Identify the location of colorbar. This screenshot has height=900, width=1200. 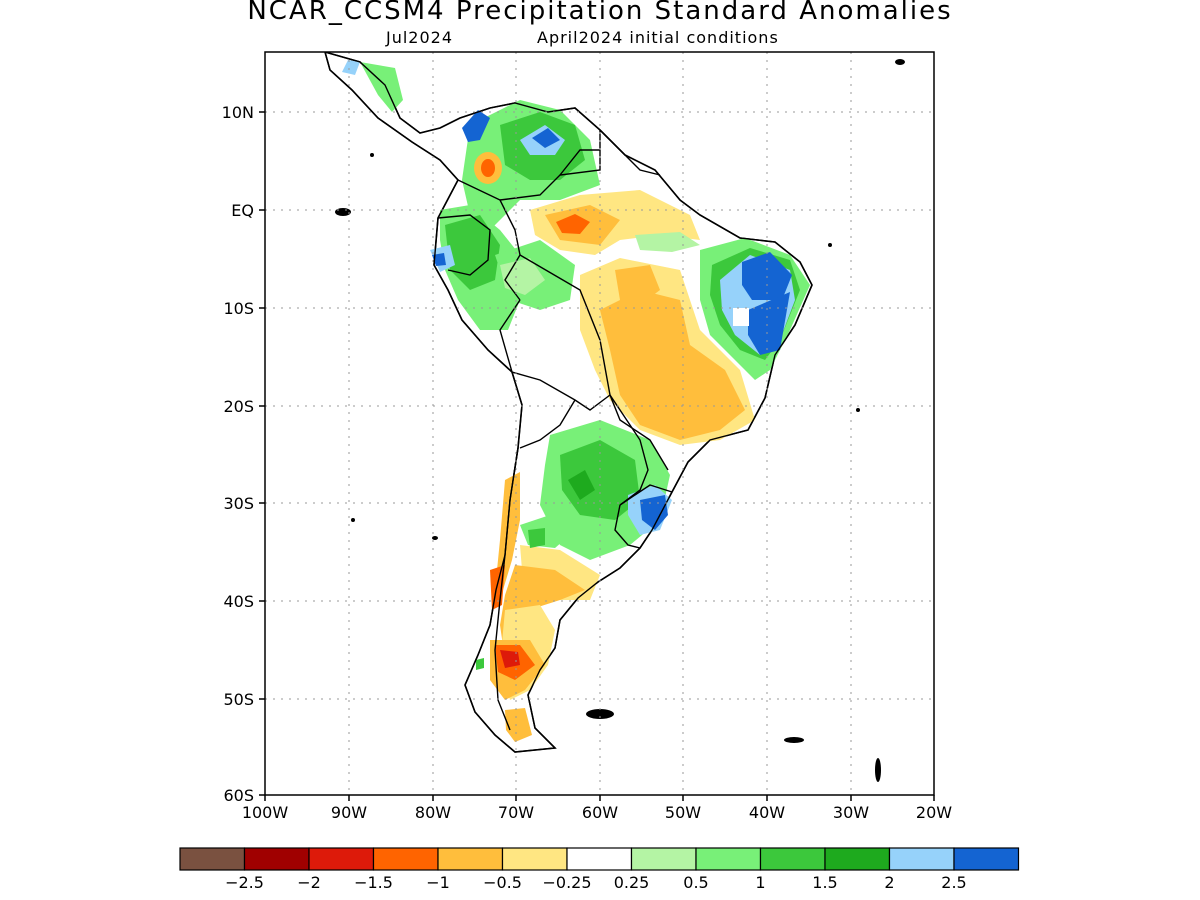
(599, 859).